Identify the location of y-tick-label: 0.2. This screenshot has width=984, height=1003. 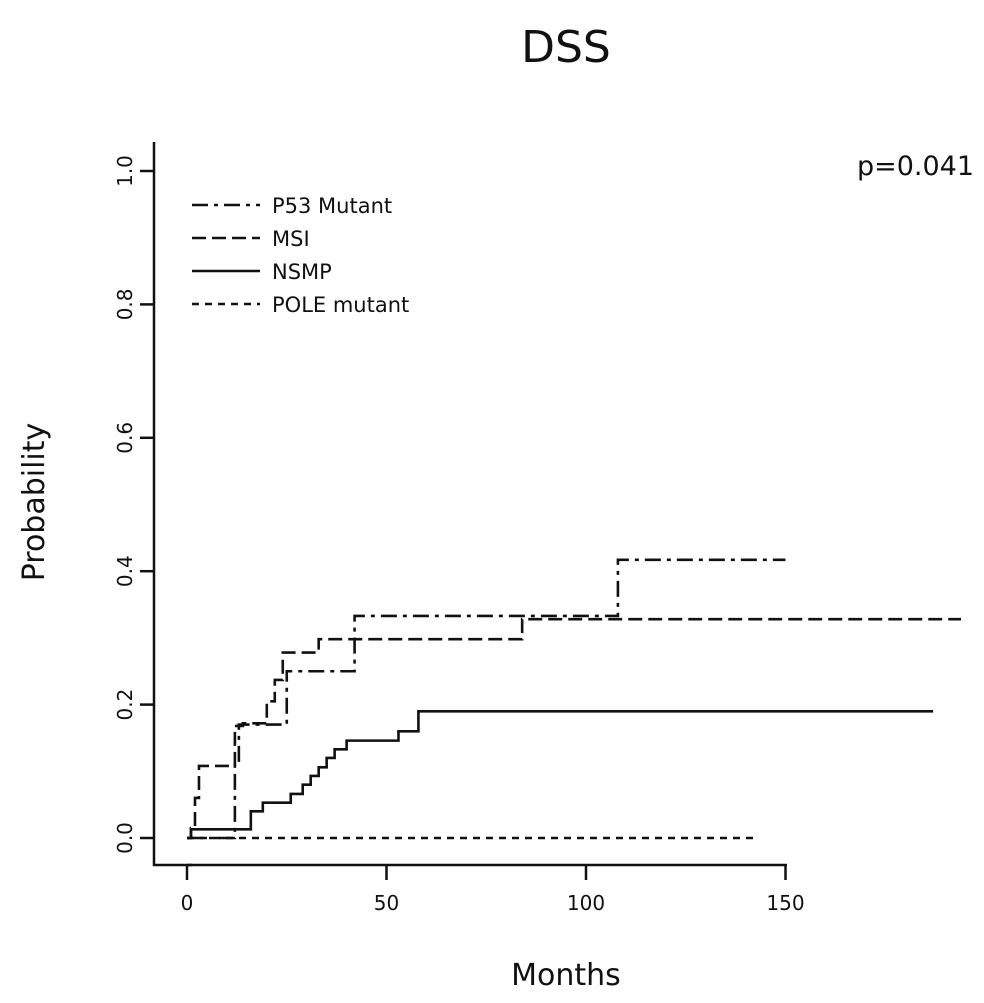
(125, 705).